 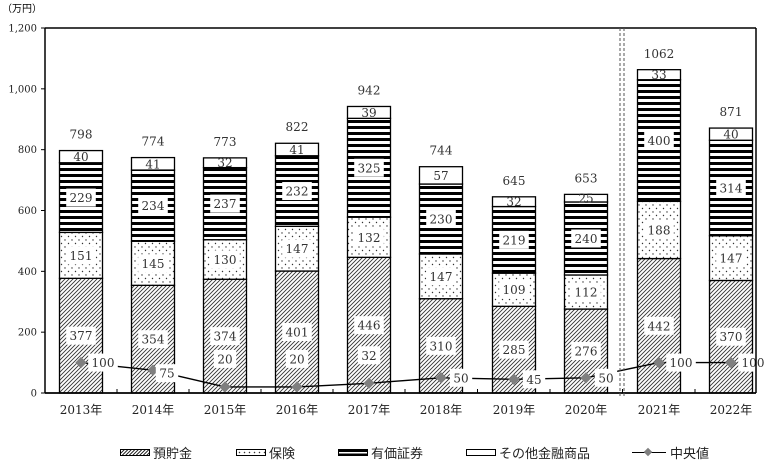 I want to click on bar-group: 442 188 400 33 1062, so click(x=659, y=220).